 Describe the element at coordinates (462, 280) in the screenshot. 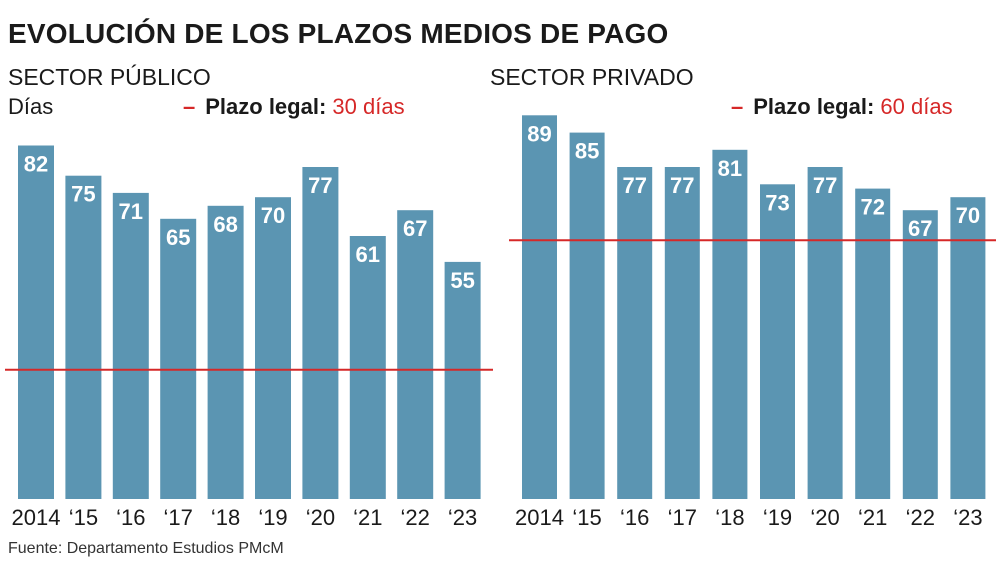

I see `bar-value-label: 55` at that location.